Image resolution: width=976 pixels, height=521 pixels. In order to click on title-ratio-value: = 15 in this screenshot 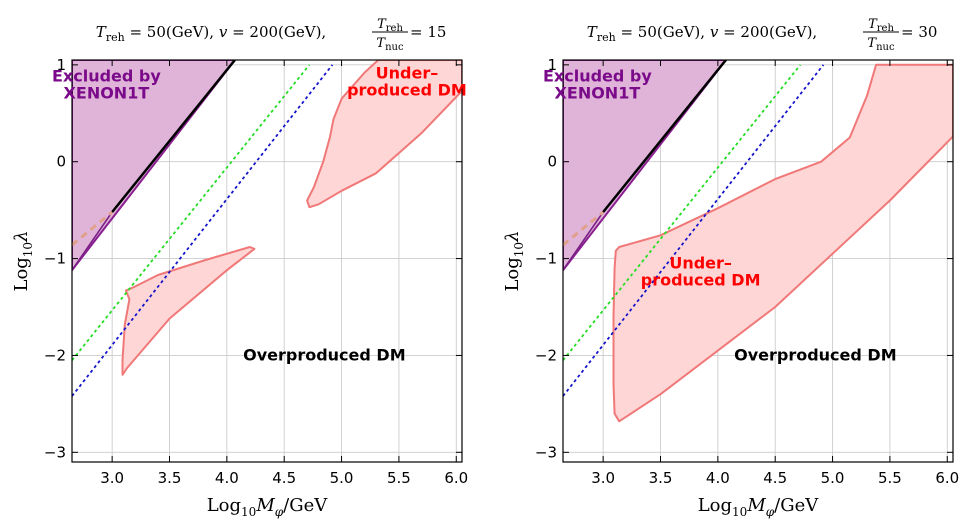, I will do `click(428, 32)`.